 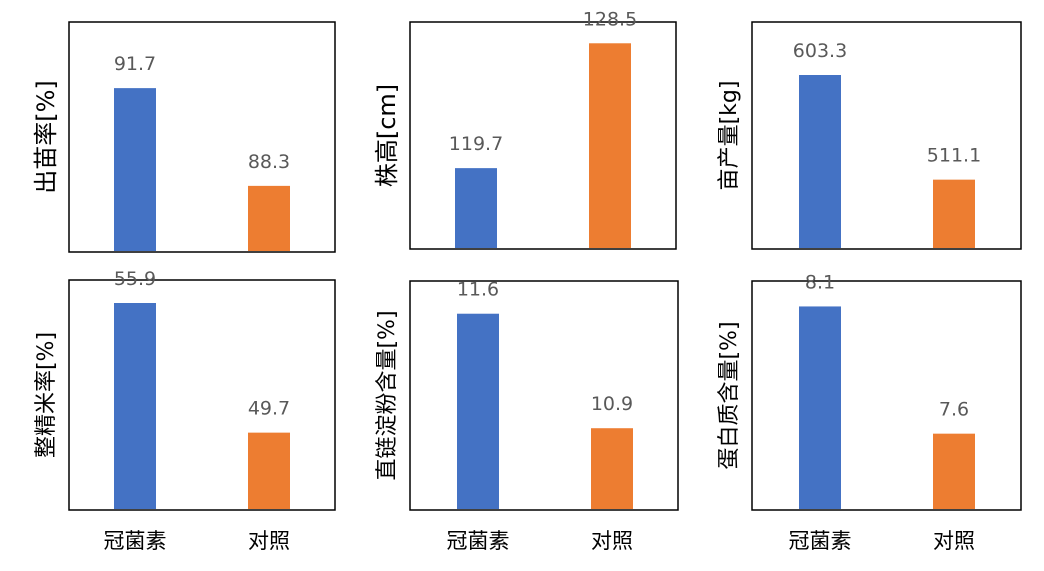 I want to click on data-label: 8.1, so click(x=820, y=282).